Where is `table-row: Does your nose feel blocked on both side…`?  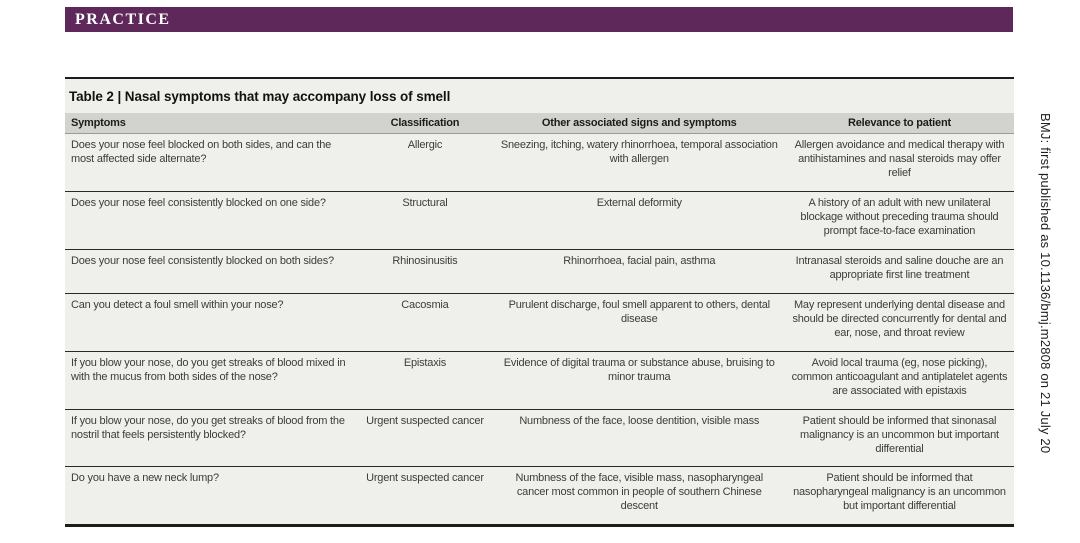 table-row: Does your nose feel blocked on both side… is located at coordinates (539, 162).